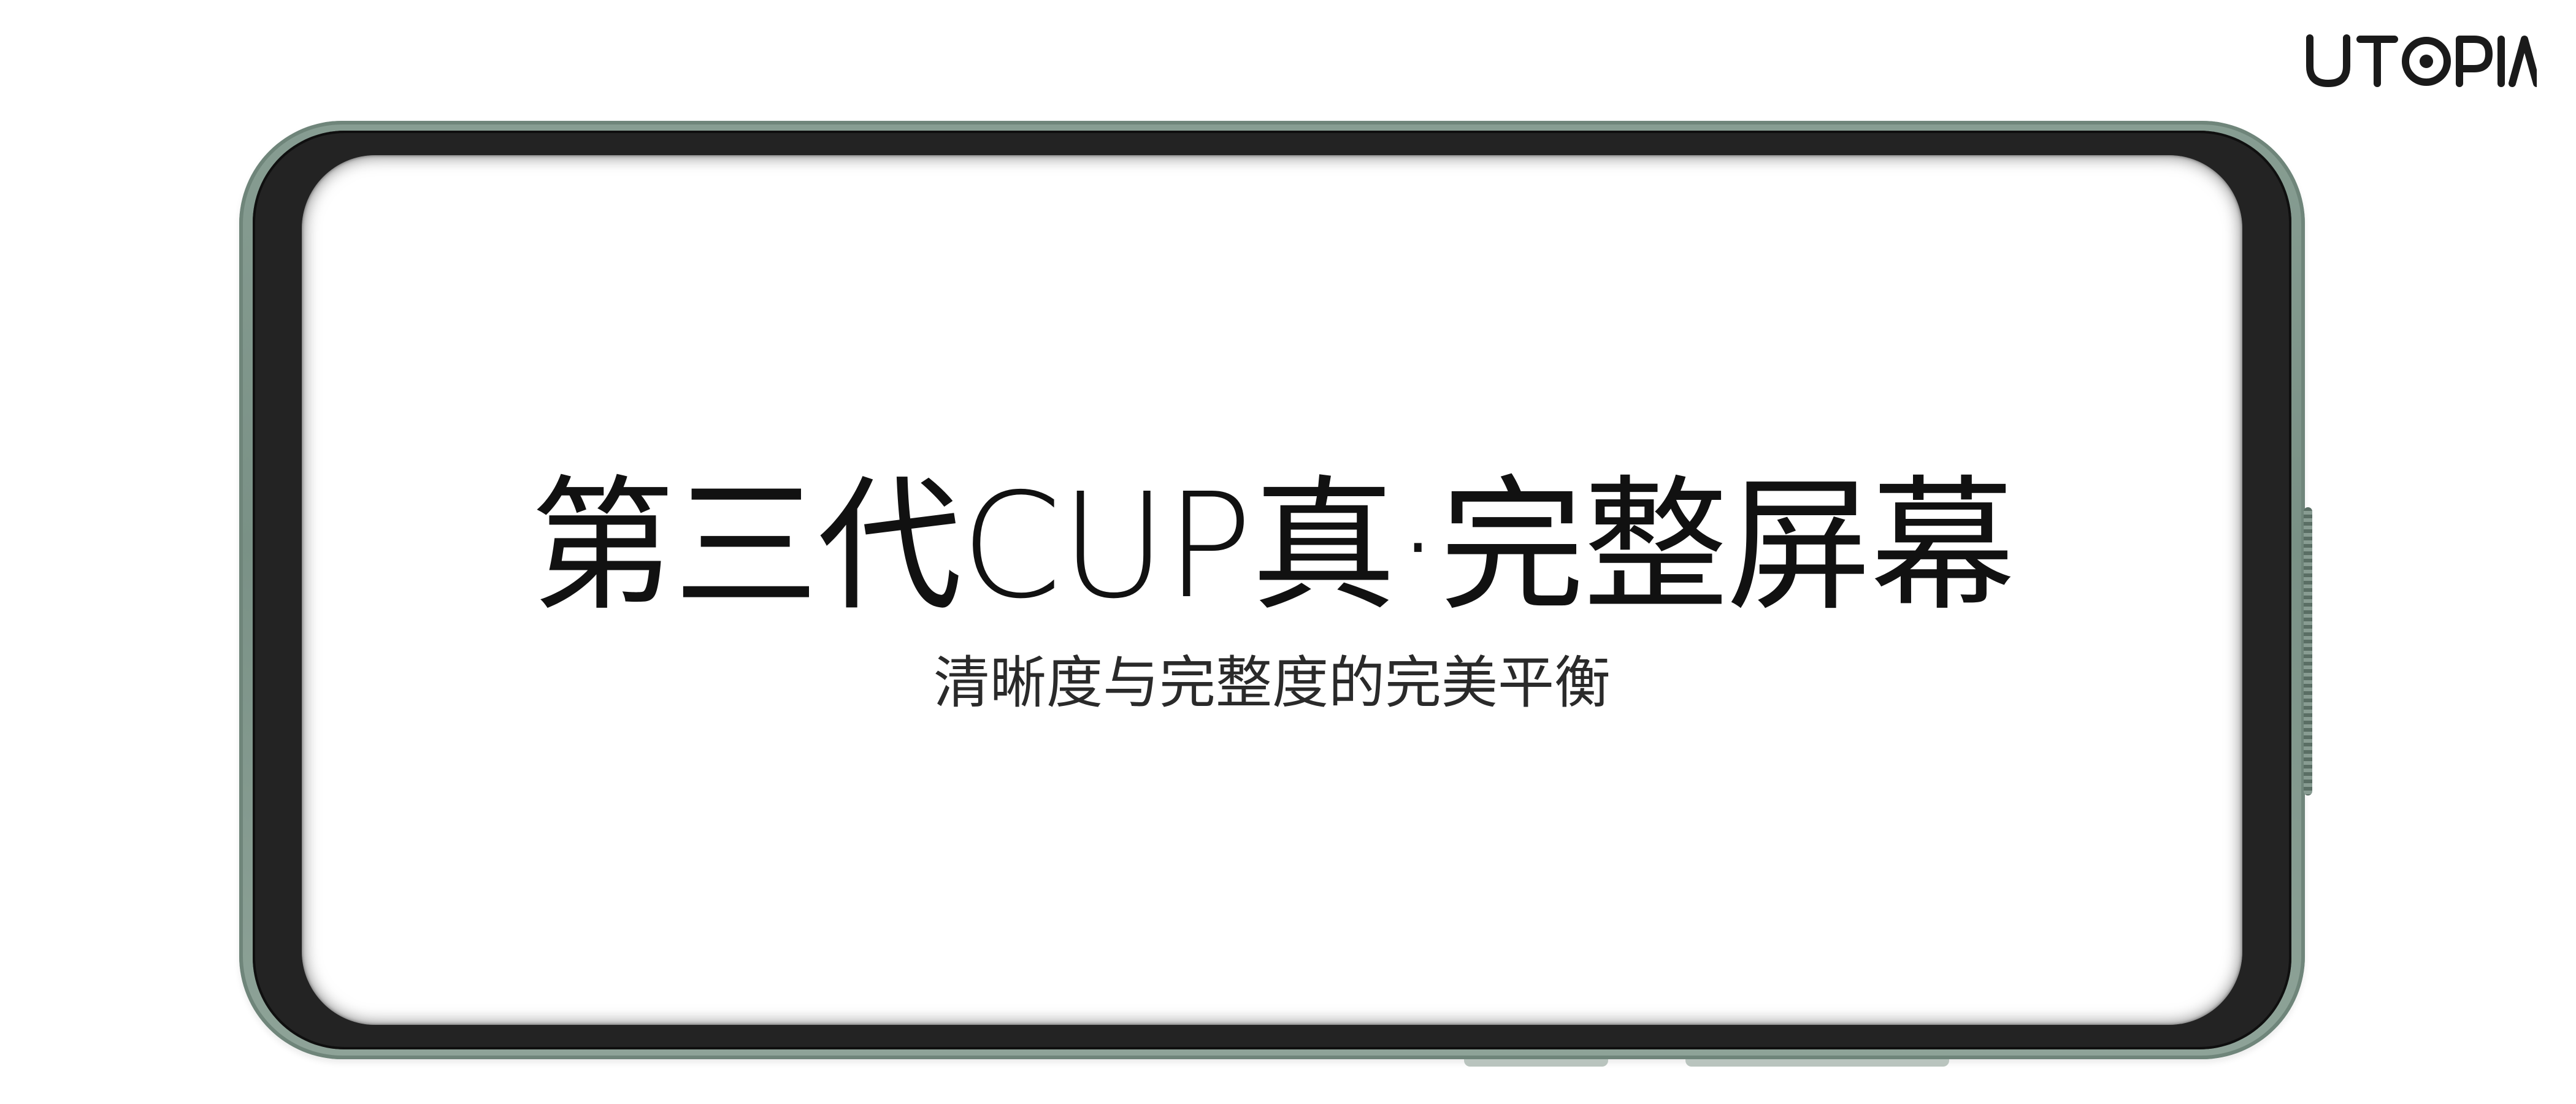 The image size is (2576, 1104). I want to click on utopia-logo, so click(2420, 60).